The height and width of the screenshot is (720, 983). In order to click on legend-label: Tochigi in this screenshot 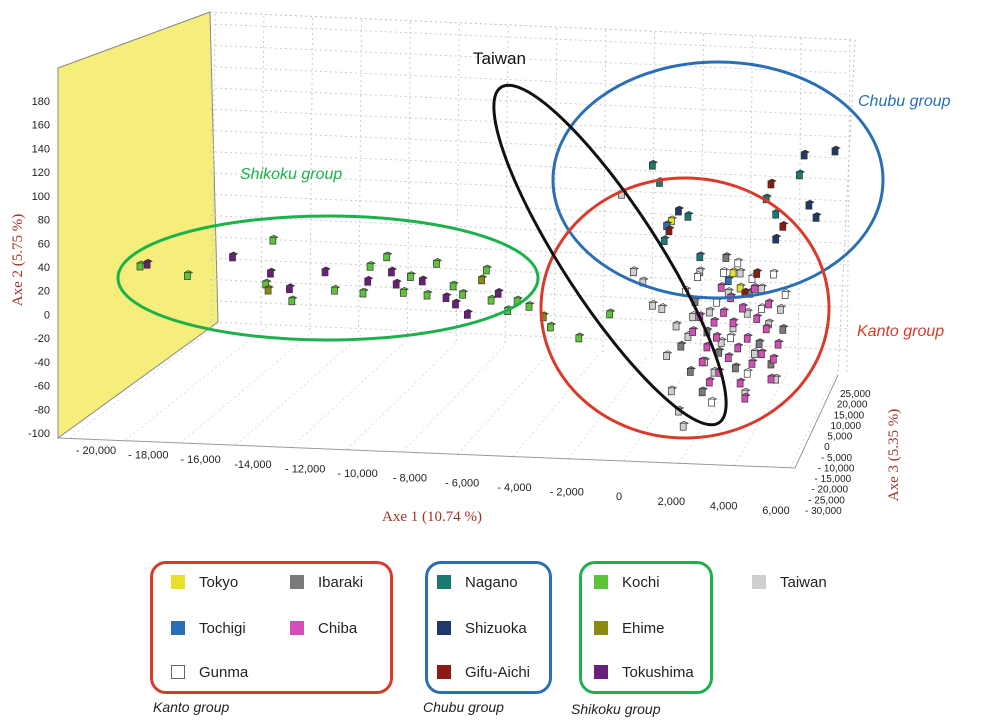, I will do `click(222, 628)`.